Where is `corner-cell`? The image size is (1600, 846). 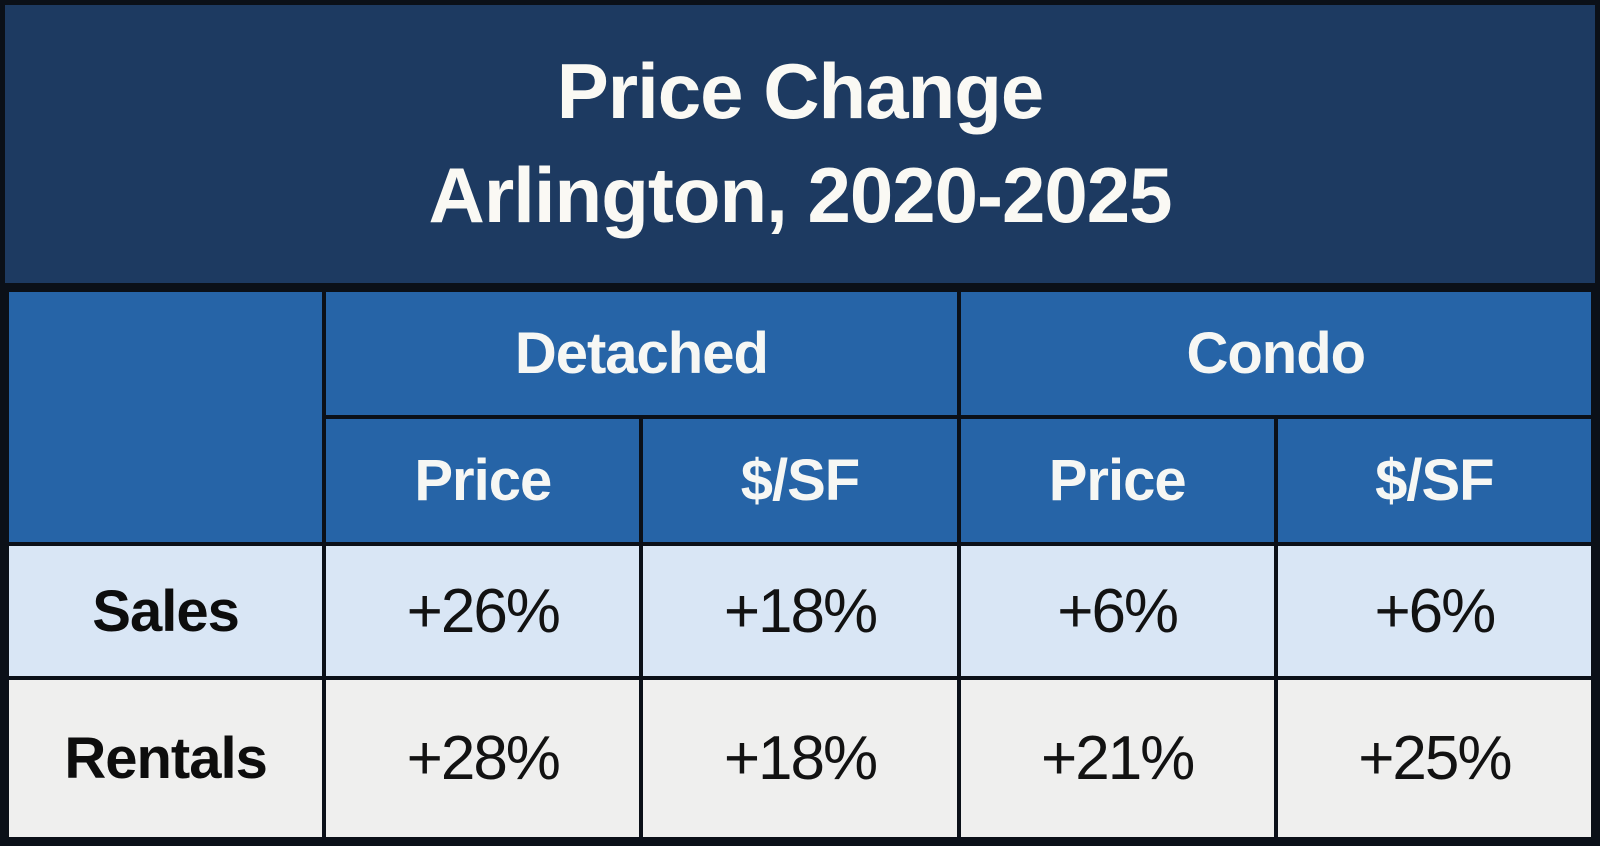
corner-cell is located at coordinates (166, 417).